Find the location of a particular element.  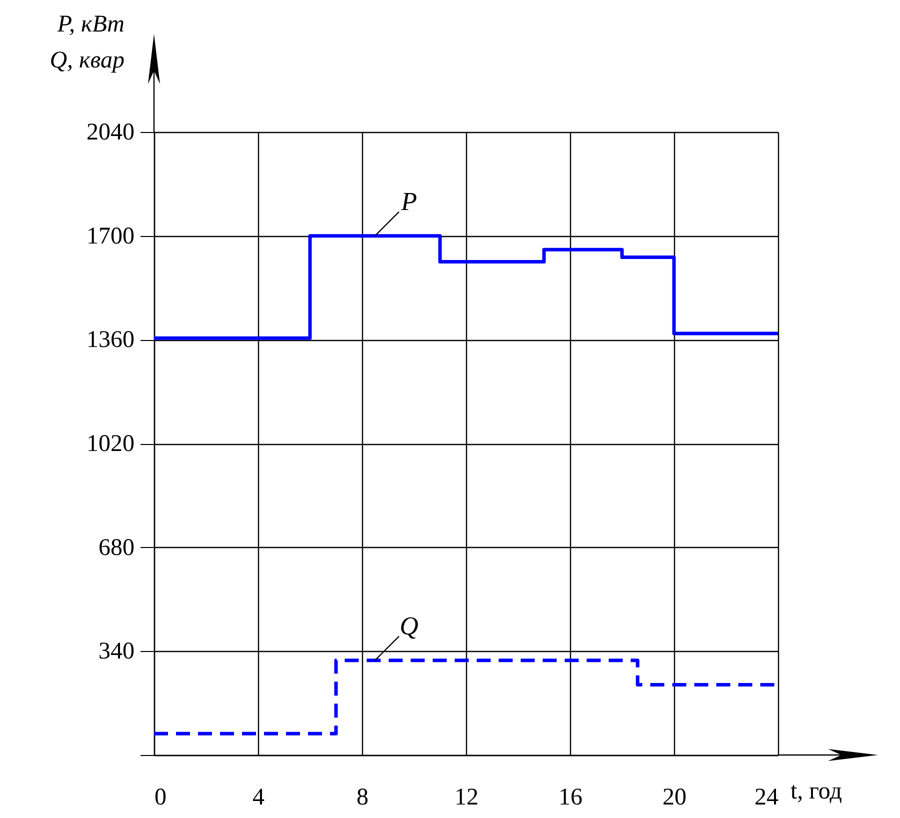

x-tick-label: 12 is located at coordinates (466, 797).